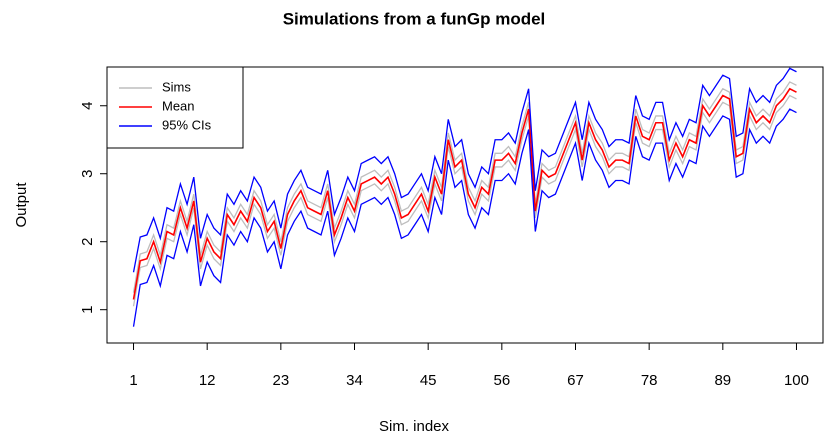 Image resolution: width=825 pixels, height=439 pixels. I want to click on x-tick-label: 45, so click(428, 380).